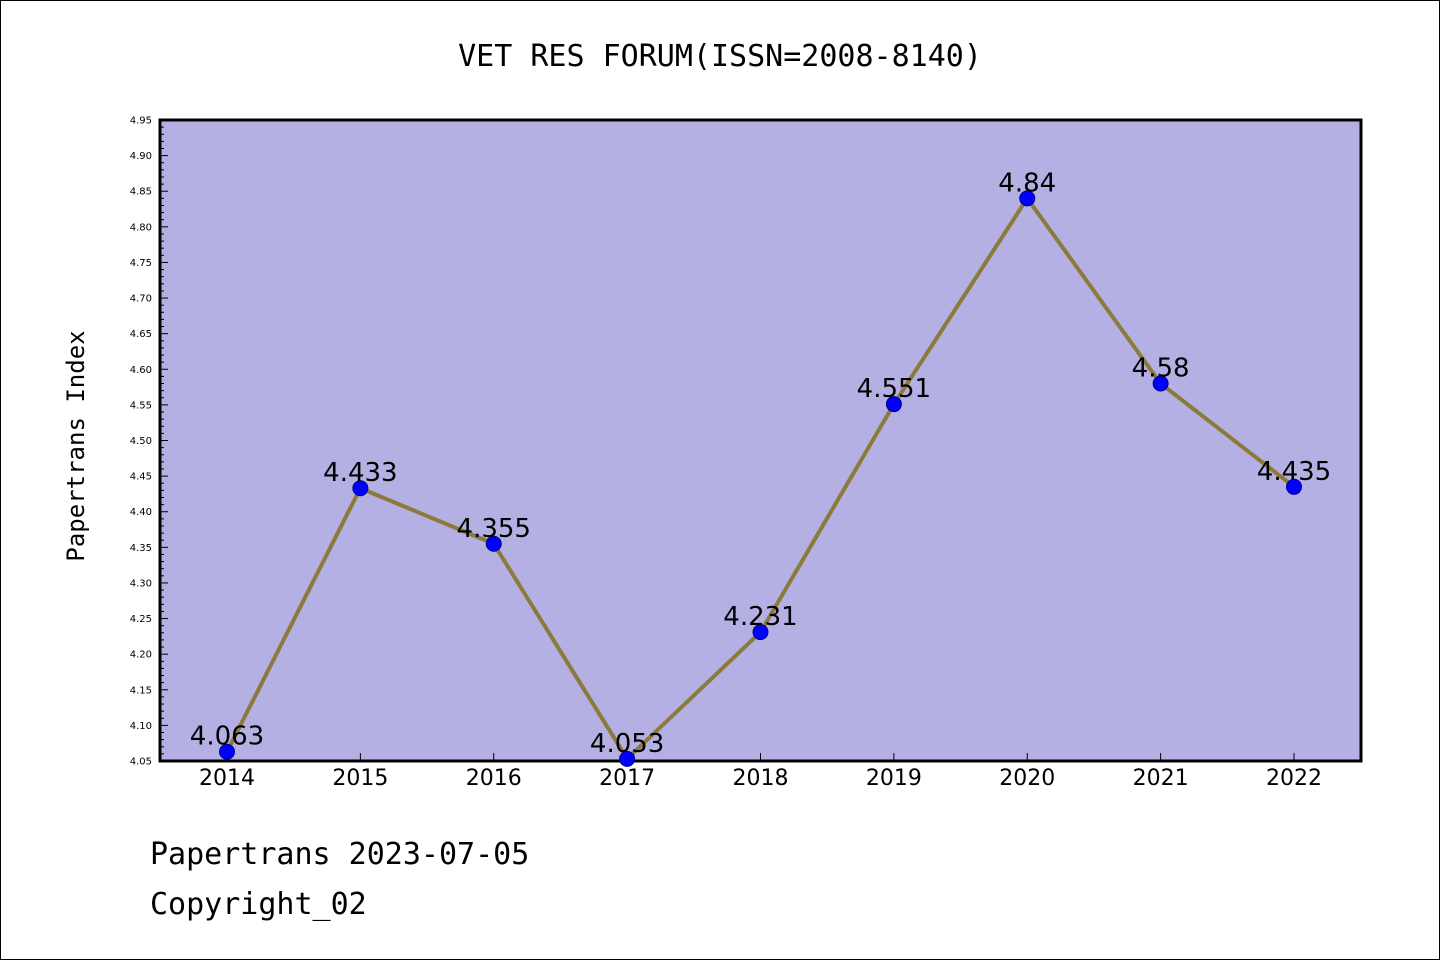 Image resolution: width=1440 pixels, height=960 pixels. I want to click on data-label: 4.063, so click(227, 737).